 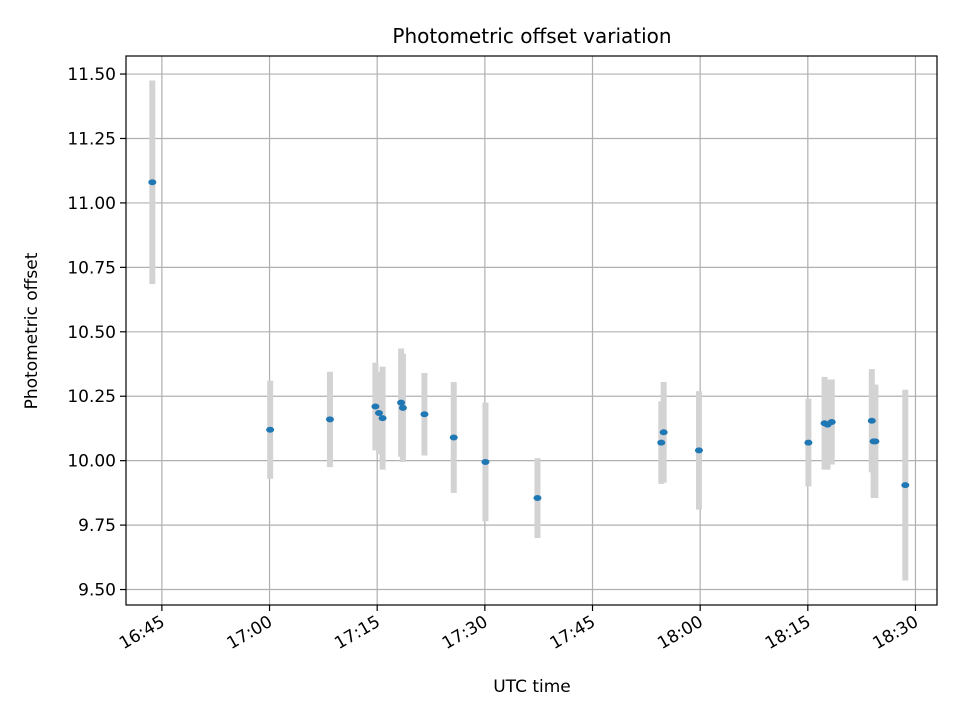 I want to click on y-tick-label: 11.50, so click(x=91, y=75).